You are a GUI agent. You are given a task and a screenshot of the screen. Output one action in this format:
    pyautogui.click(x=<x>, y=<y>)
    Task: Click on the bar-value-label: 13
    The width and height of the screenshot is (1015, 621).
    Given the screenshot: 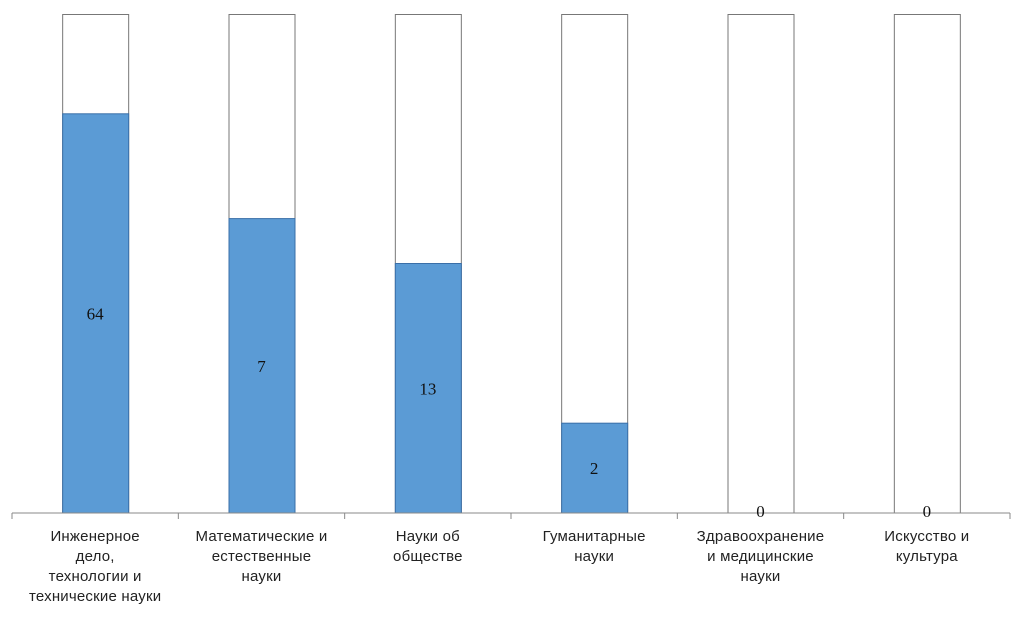 What is the action you would take?
    pyautogui.click(x=427, y=388)
    